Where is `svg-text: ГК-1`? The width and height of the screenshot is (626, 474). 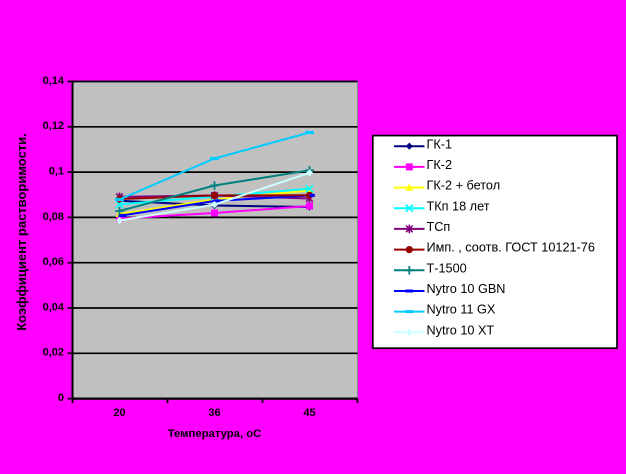 svg-text: ГК-1 is located at coordinates (440, 144).